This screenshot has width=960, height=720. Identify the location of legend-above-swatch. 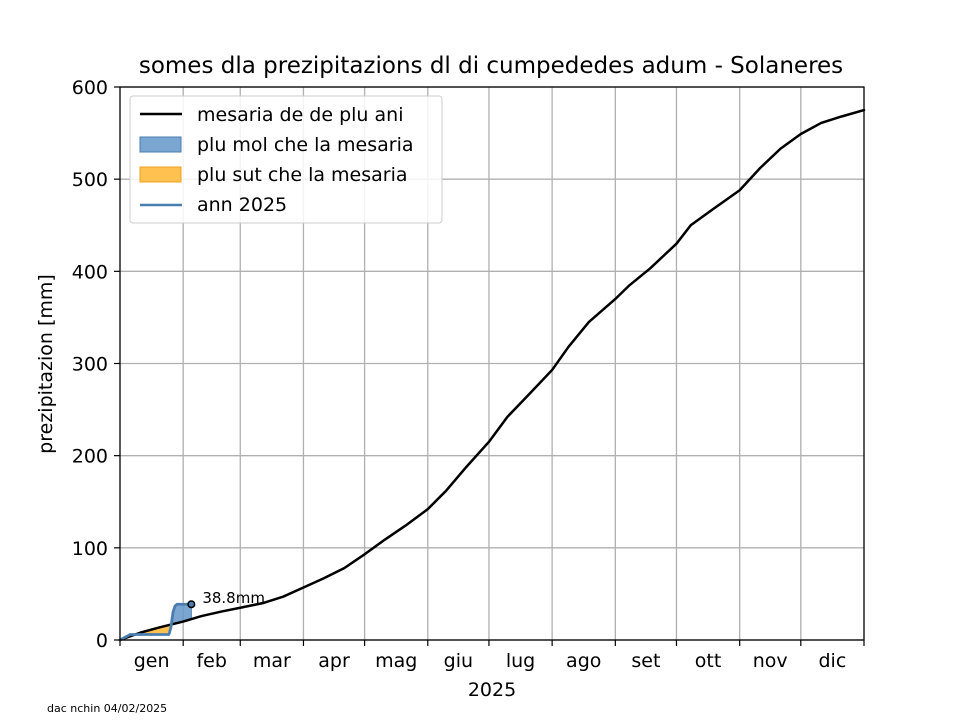
(160, 144).